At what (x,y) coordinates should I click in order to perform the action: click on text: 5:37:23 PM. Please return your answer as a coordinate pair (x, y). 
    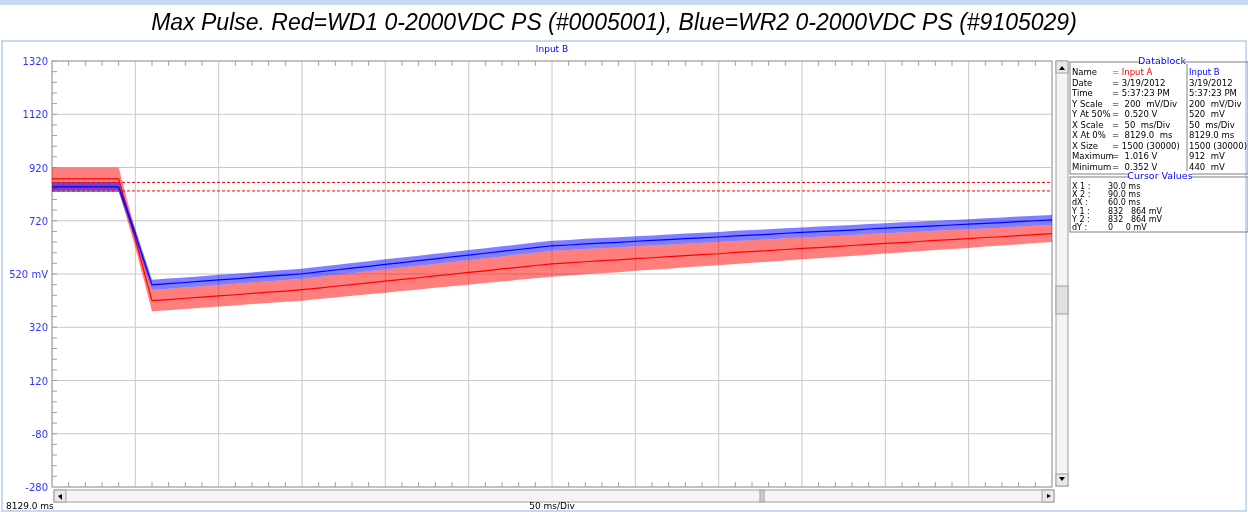
    Looking at the image, I should click on (1213, 93).